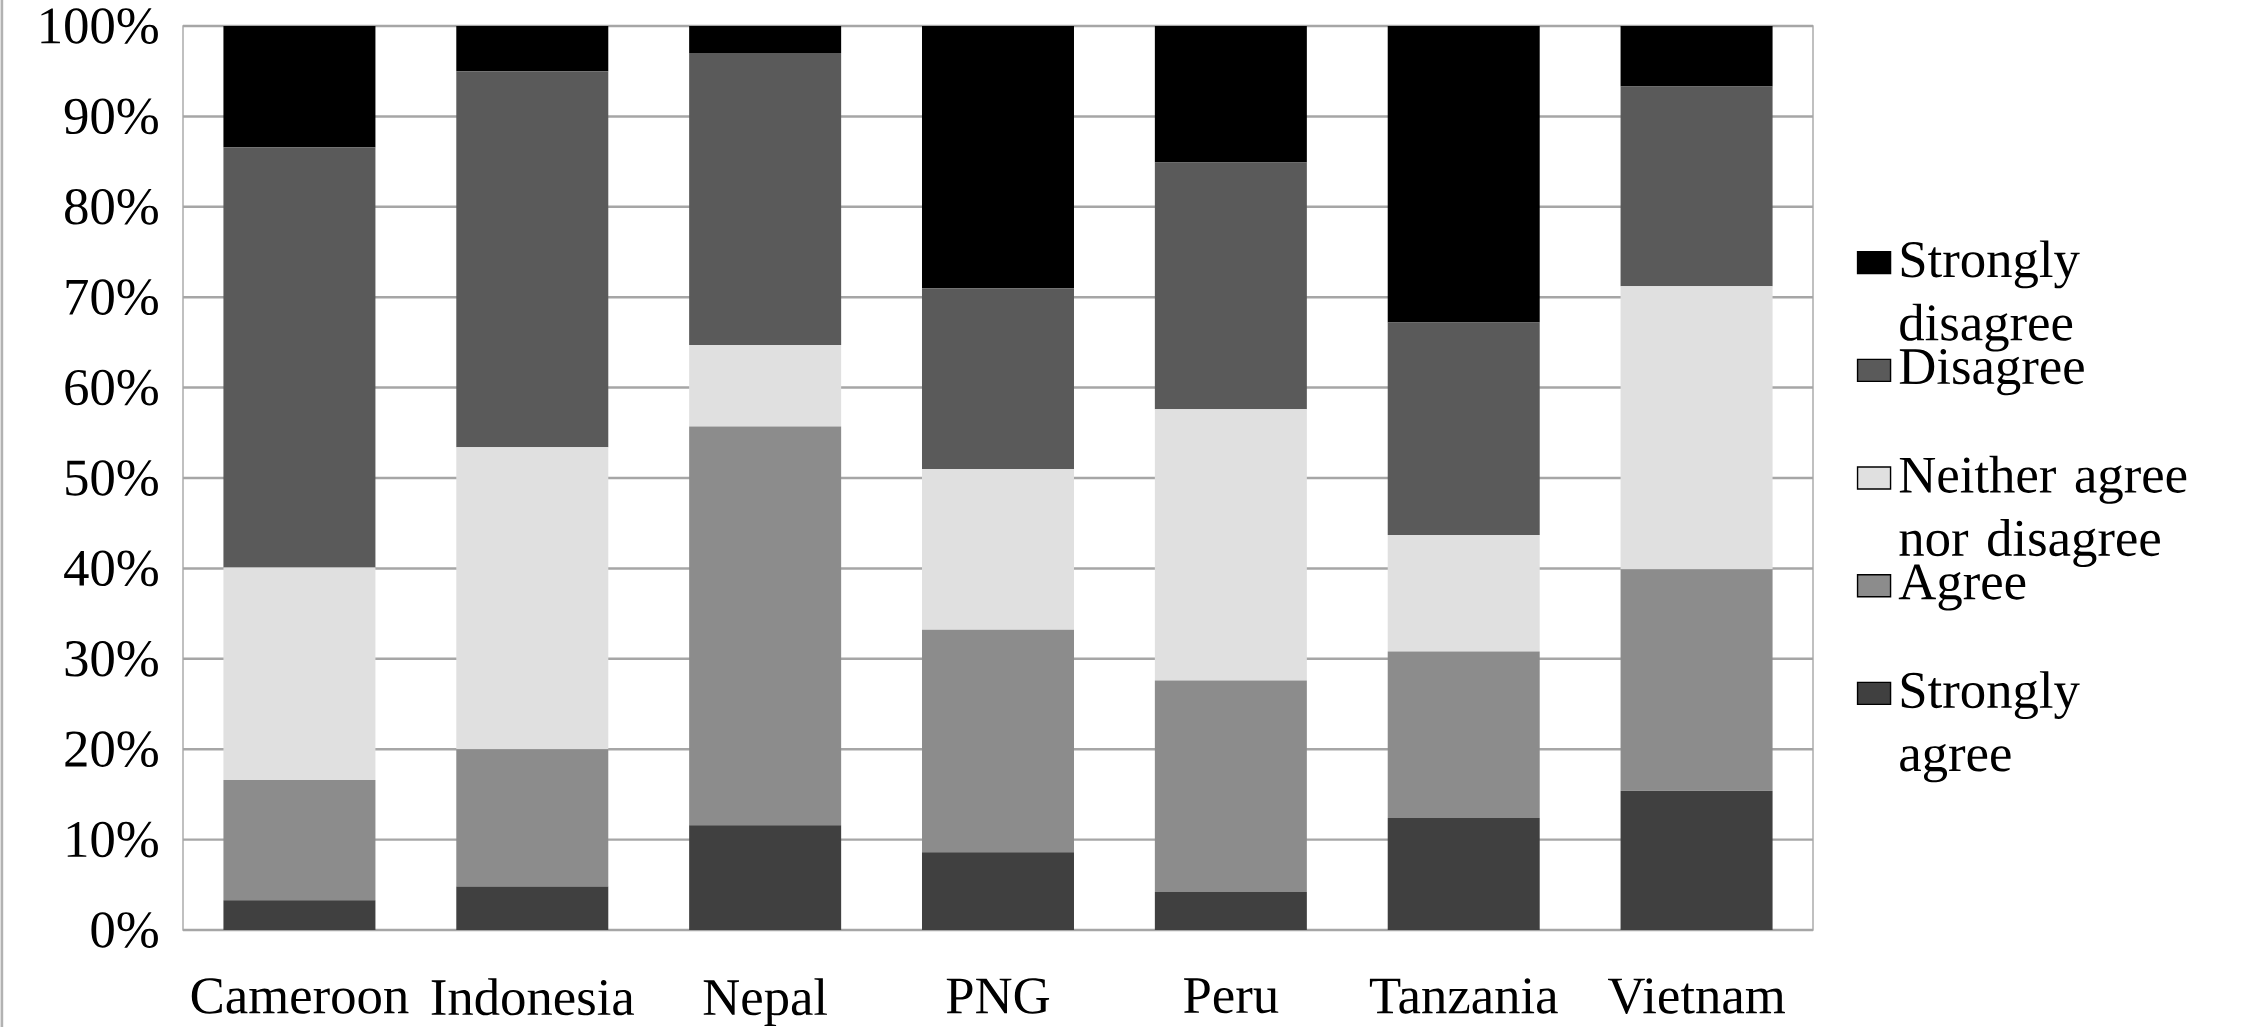 Image resolution: width=2256 pixels, height=1027 pixels. I want to click on x-tick-label: Peru, so click(1231, 996).